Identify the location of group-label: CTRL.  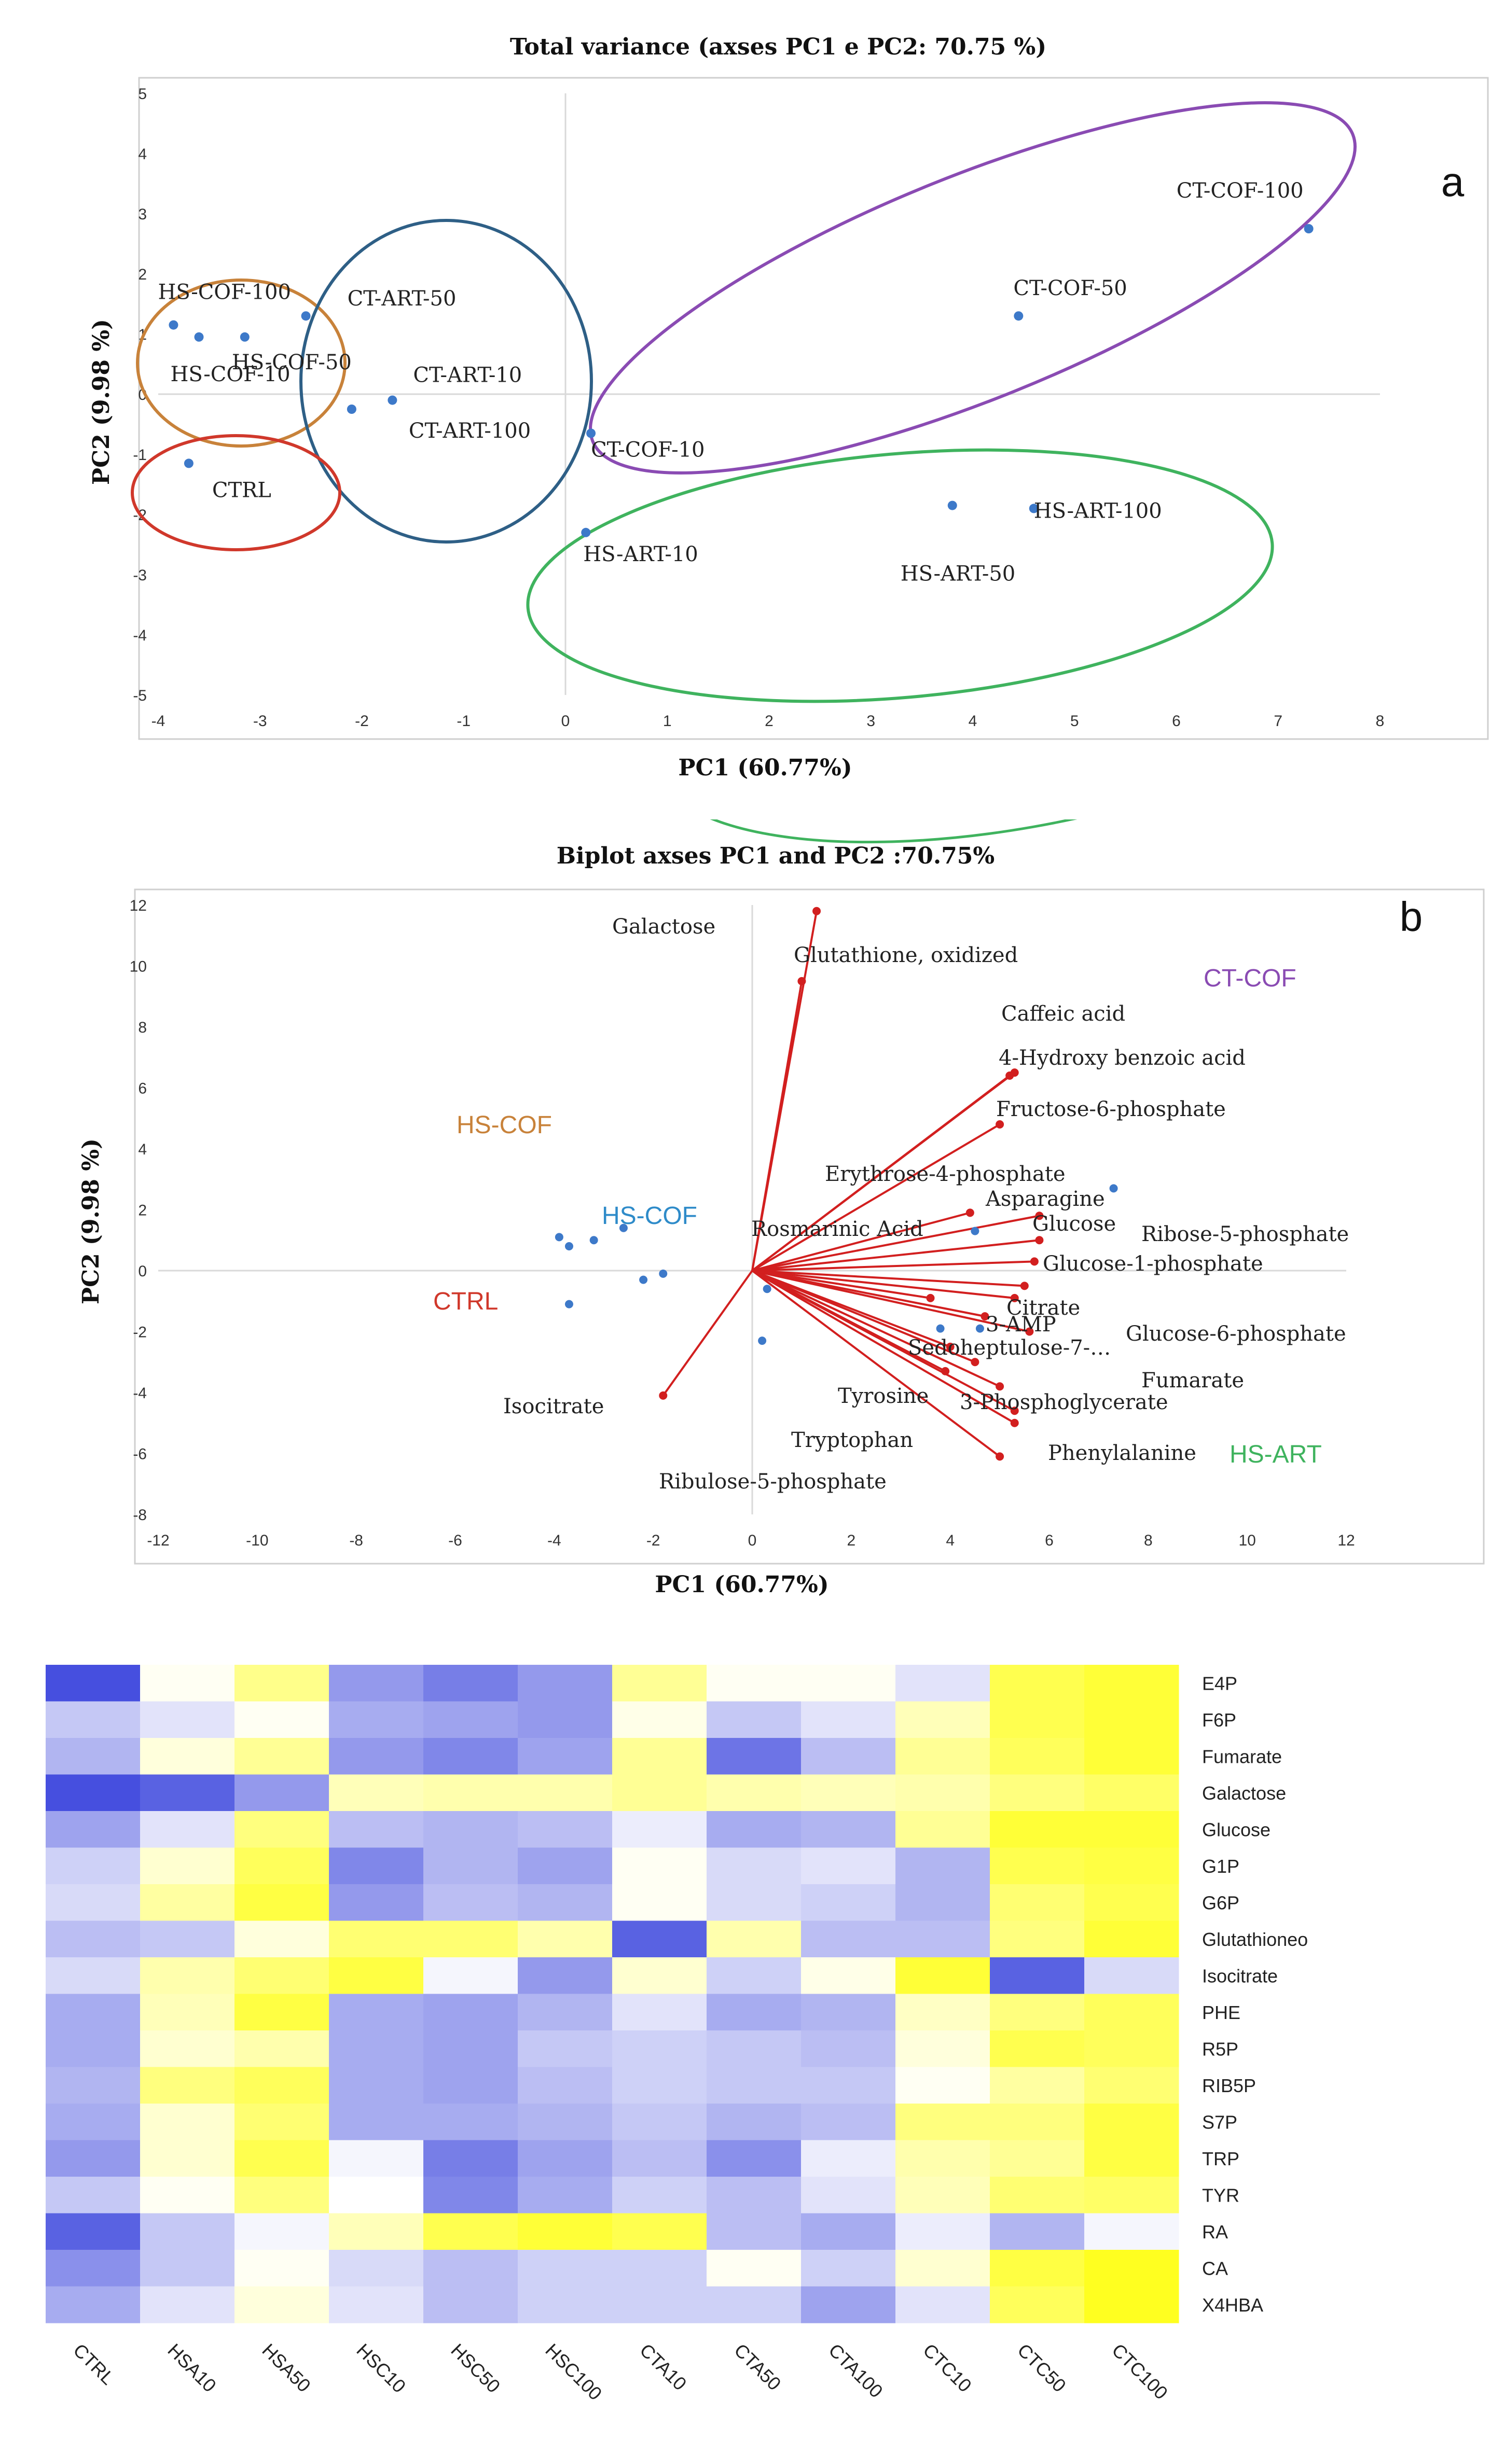
(465, 1301).